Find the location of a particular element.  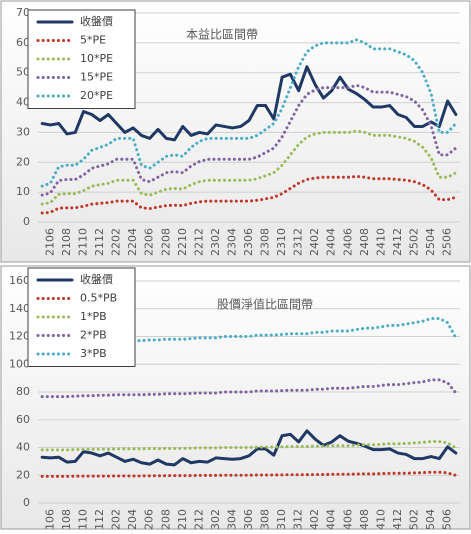

y-tick-label: 30 is located at coordinates (23, 131).